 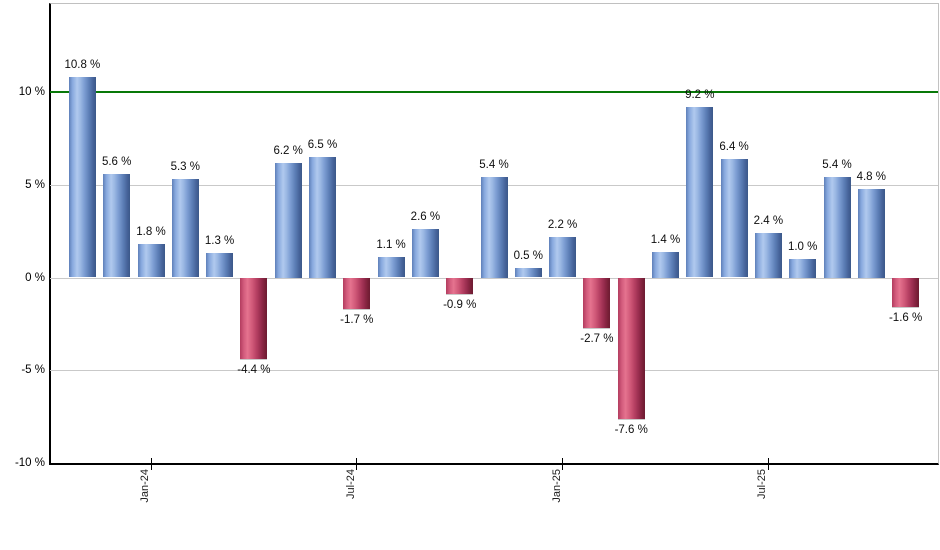 I want to click on y-axis-tick-label: 10 %, so click(x=31, y=92).